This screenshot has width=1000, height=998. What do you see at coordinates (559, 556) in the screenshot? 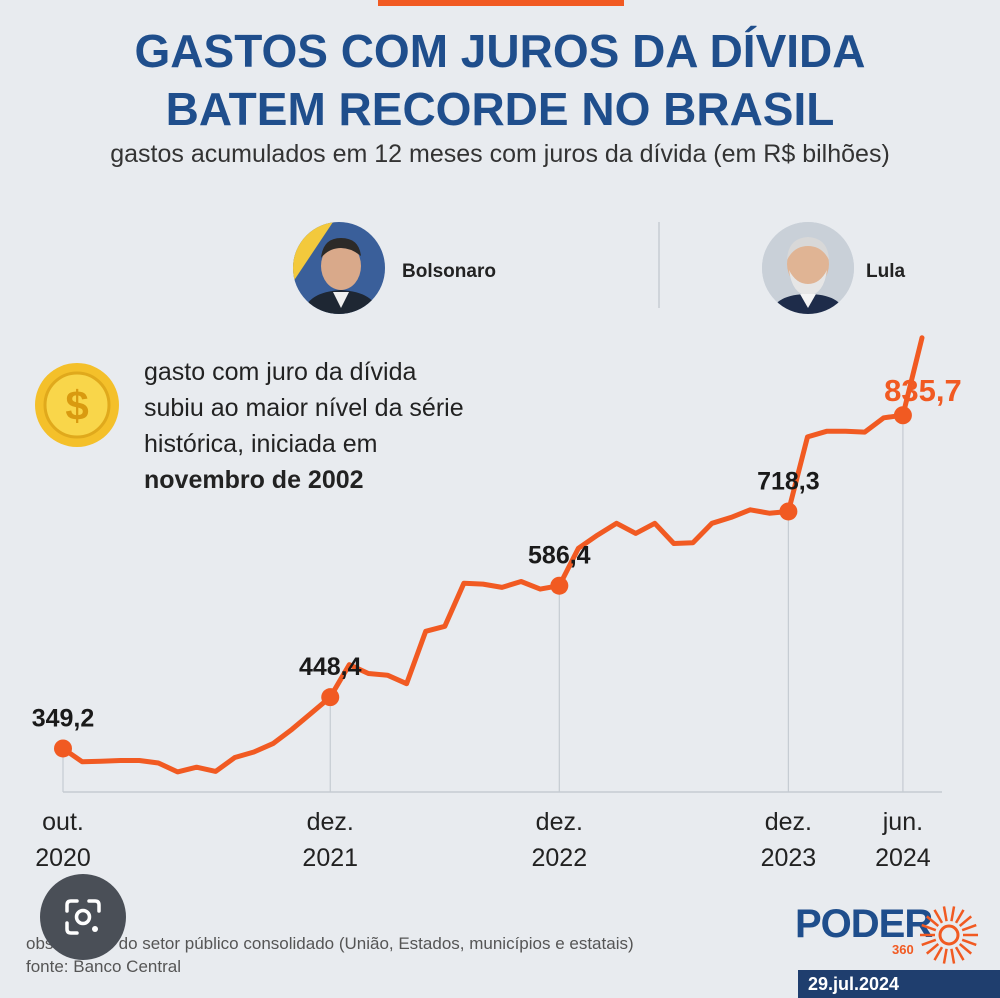
I see `data-label: 586,4` at bounding box center [559, 556].